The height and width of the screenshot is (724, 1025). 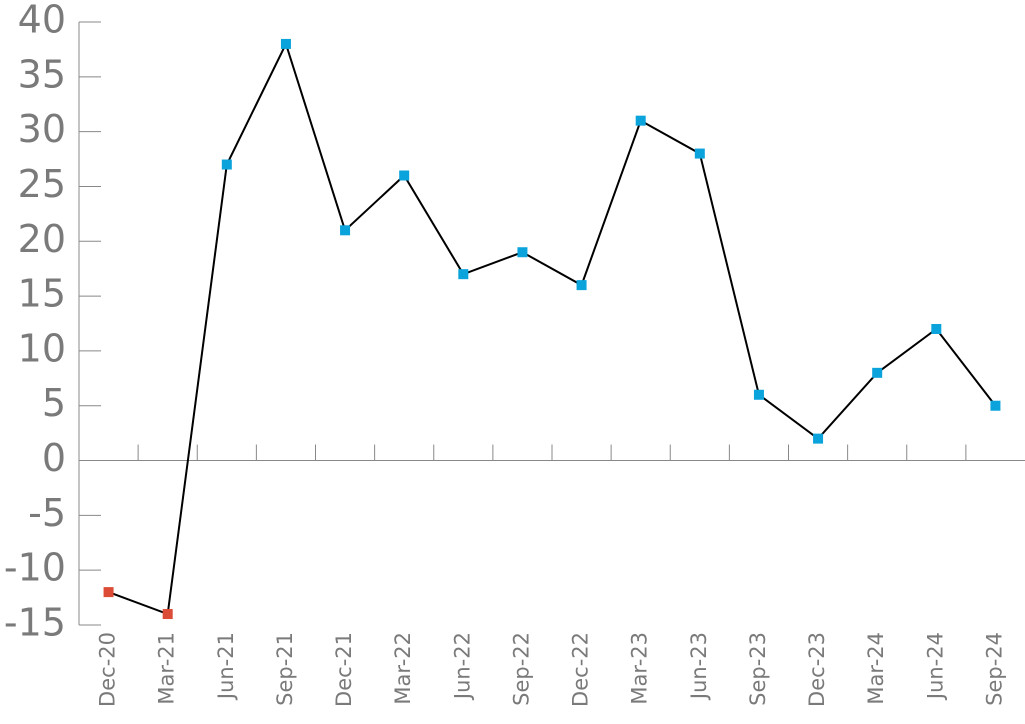 What do you see at coordinates (42, 184) in the screenshot?
I see `y-tick-label: 25` at bounding box center [42, 184].